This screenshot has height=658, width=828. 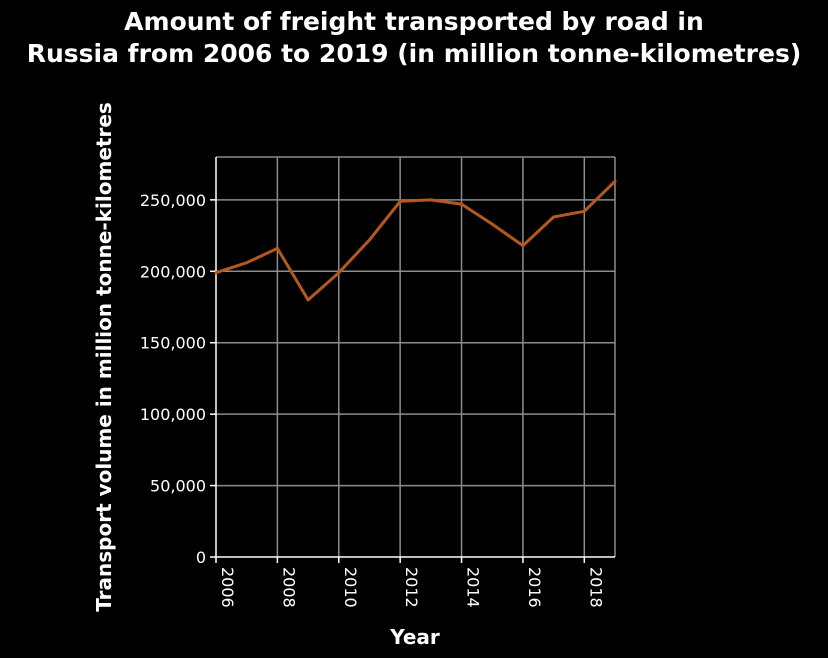 I want to click on series-line, so click(x=415, y=240).